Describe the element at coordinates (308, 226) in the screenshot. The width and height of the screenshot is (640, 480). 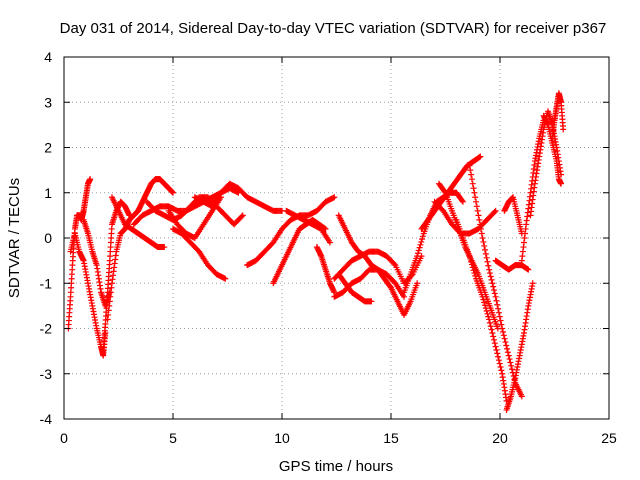
I see `series-arc14` at that location.